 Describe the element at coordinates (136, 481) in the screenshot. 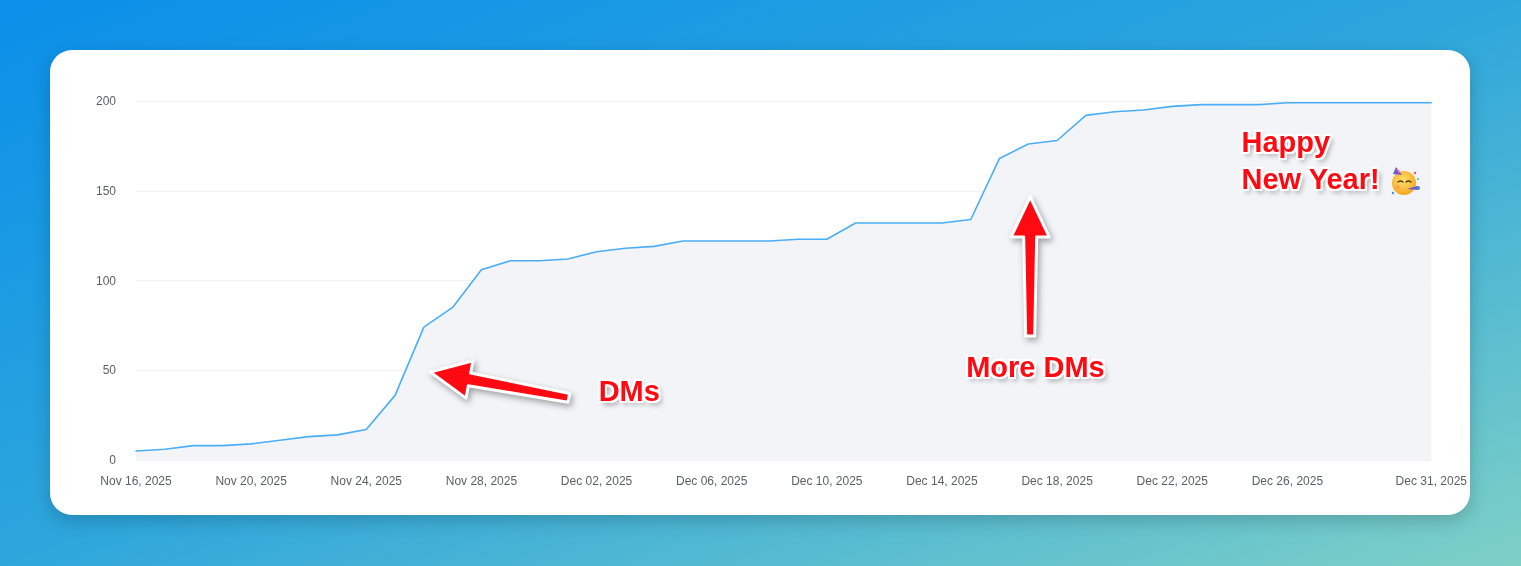

I see `x-tick-label: Nov 16, 2025` at that location.